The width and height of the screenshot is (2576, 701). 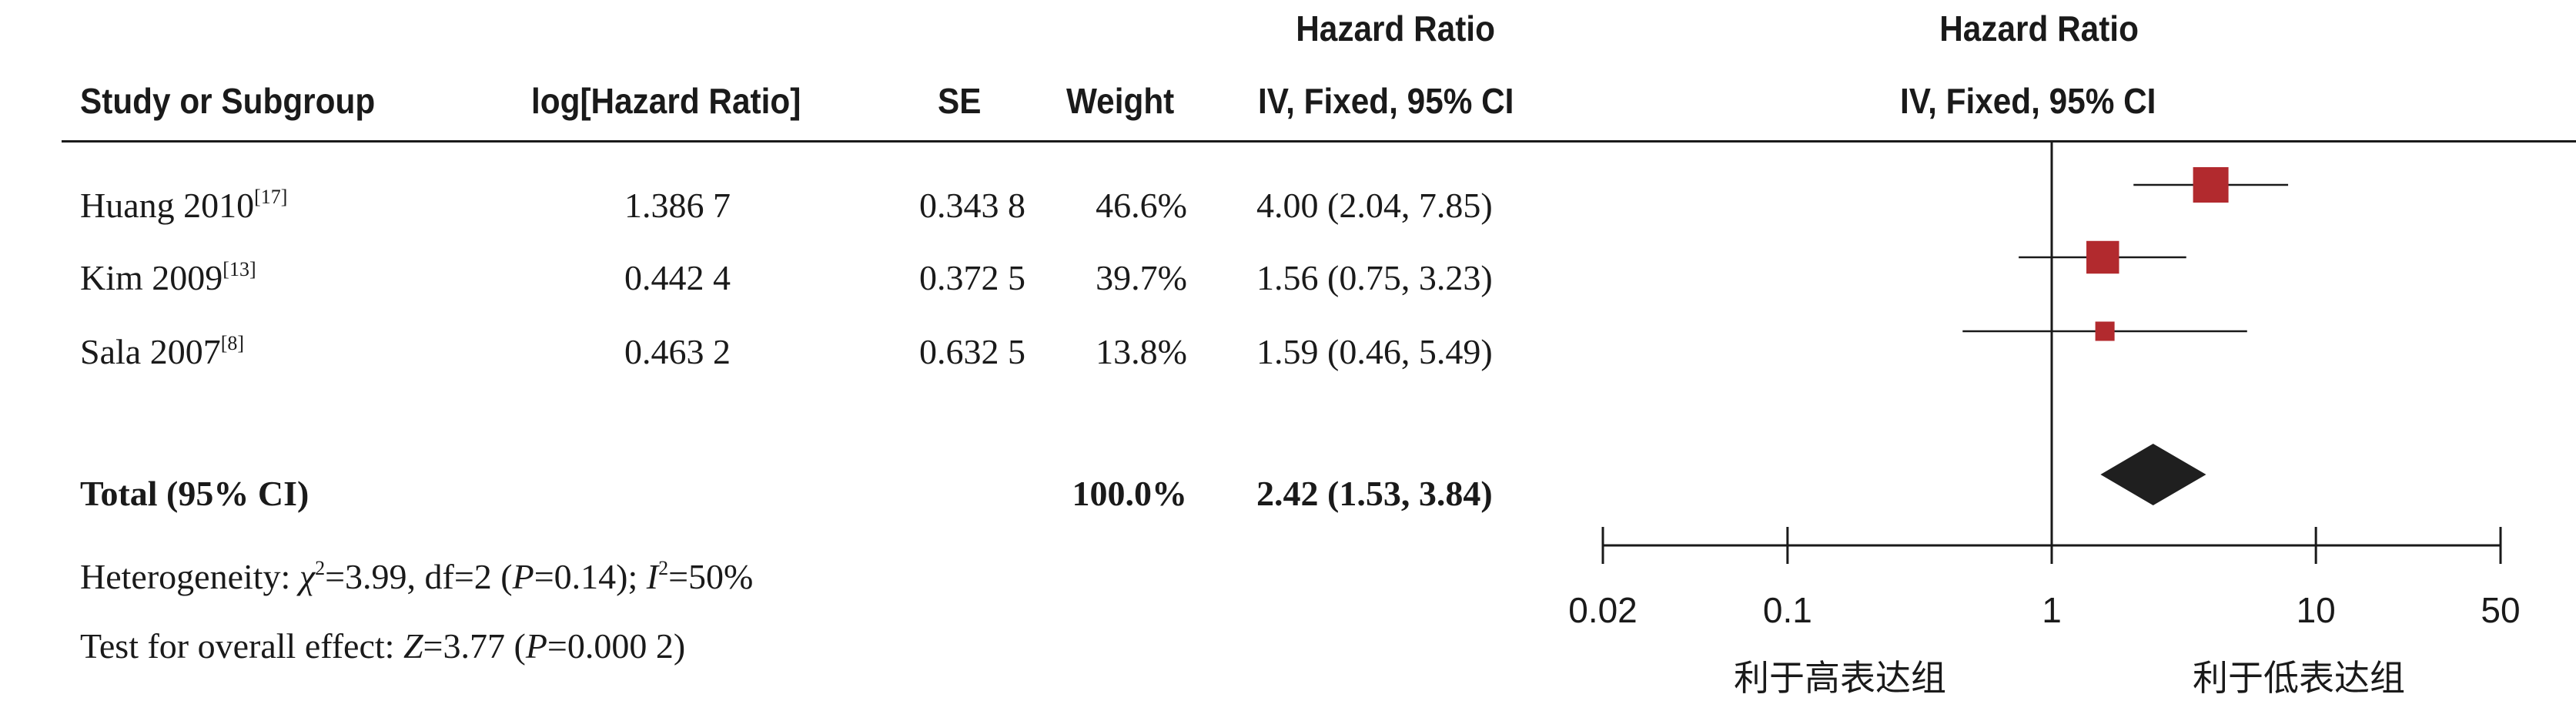 What do you see at coordinates (678, 205) in the screenshot?
I see `log-hr-value: 1.386 7` at bounding box center [678, 205].